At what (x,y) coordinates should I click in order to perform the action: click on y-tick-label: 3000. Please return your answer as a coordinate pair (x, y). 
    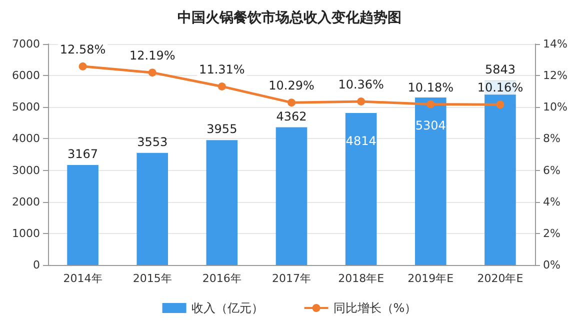
    Looking at the image, I should click on (26, 170).